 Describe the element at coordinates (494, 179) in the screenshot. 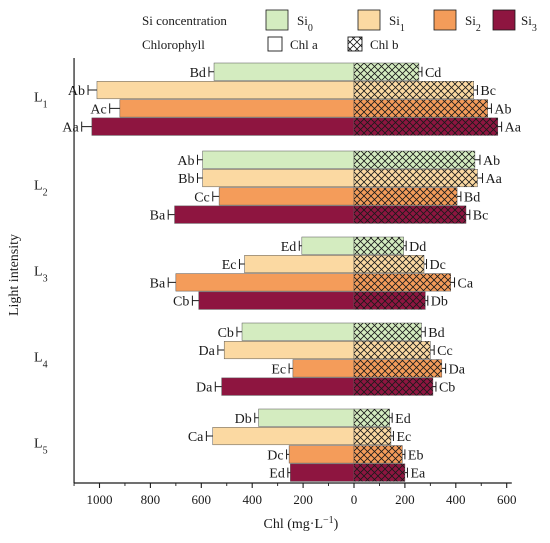

I see `sig-label-chl-b-L2-si1: Aa` at that location.